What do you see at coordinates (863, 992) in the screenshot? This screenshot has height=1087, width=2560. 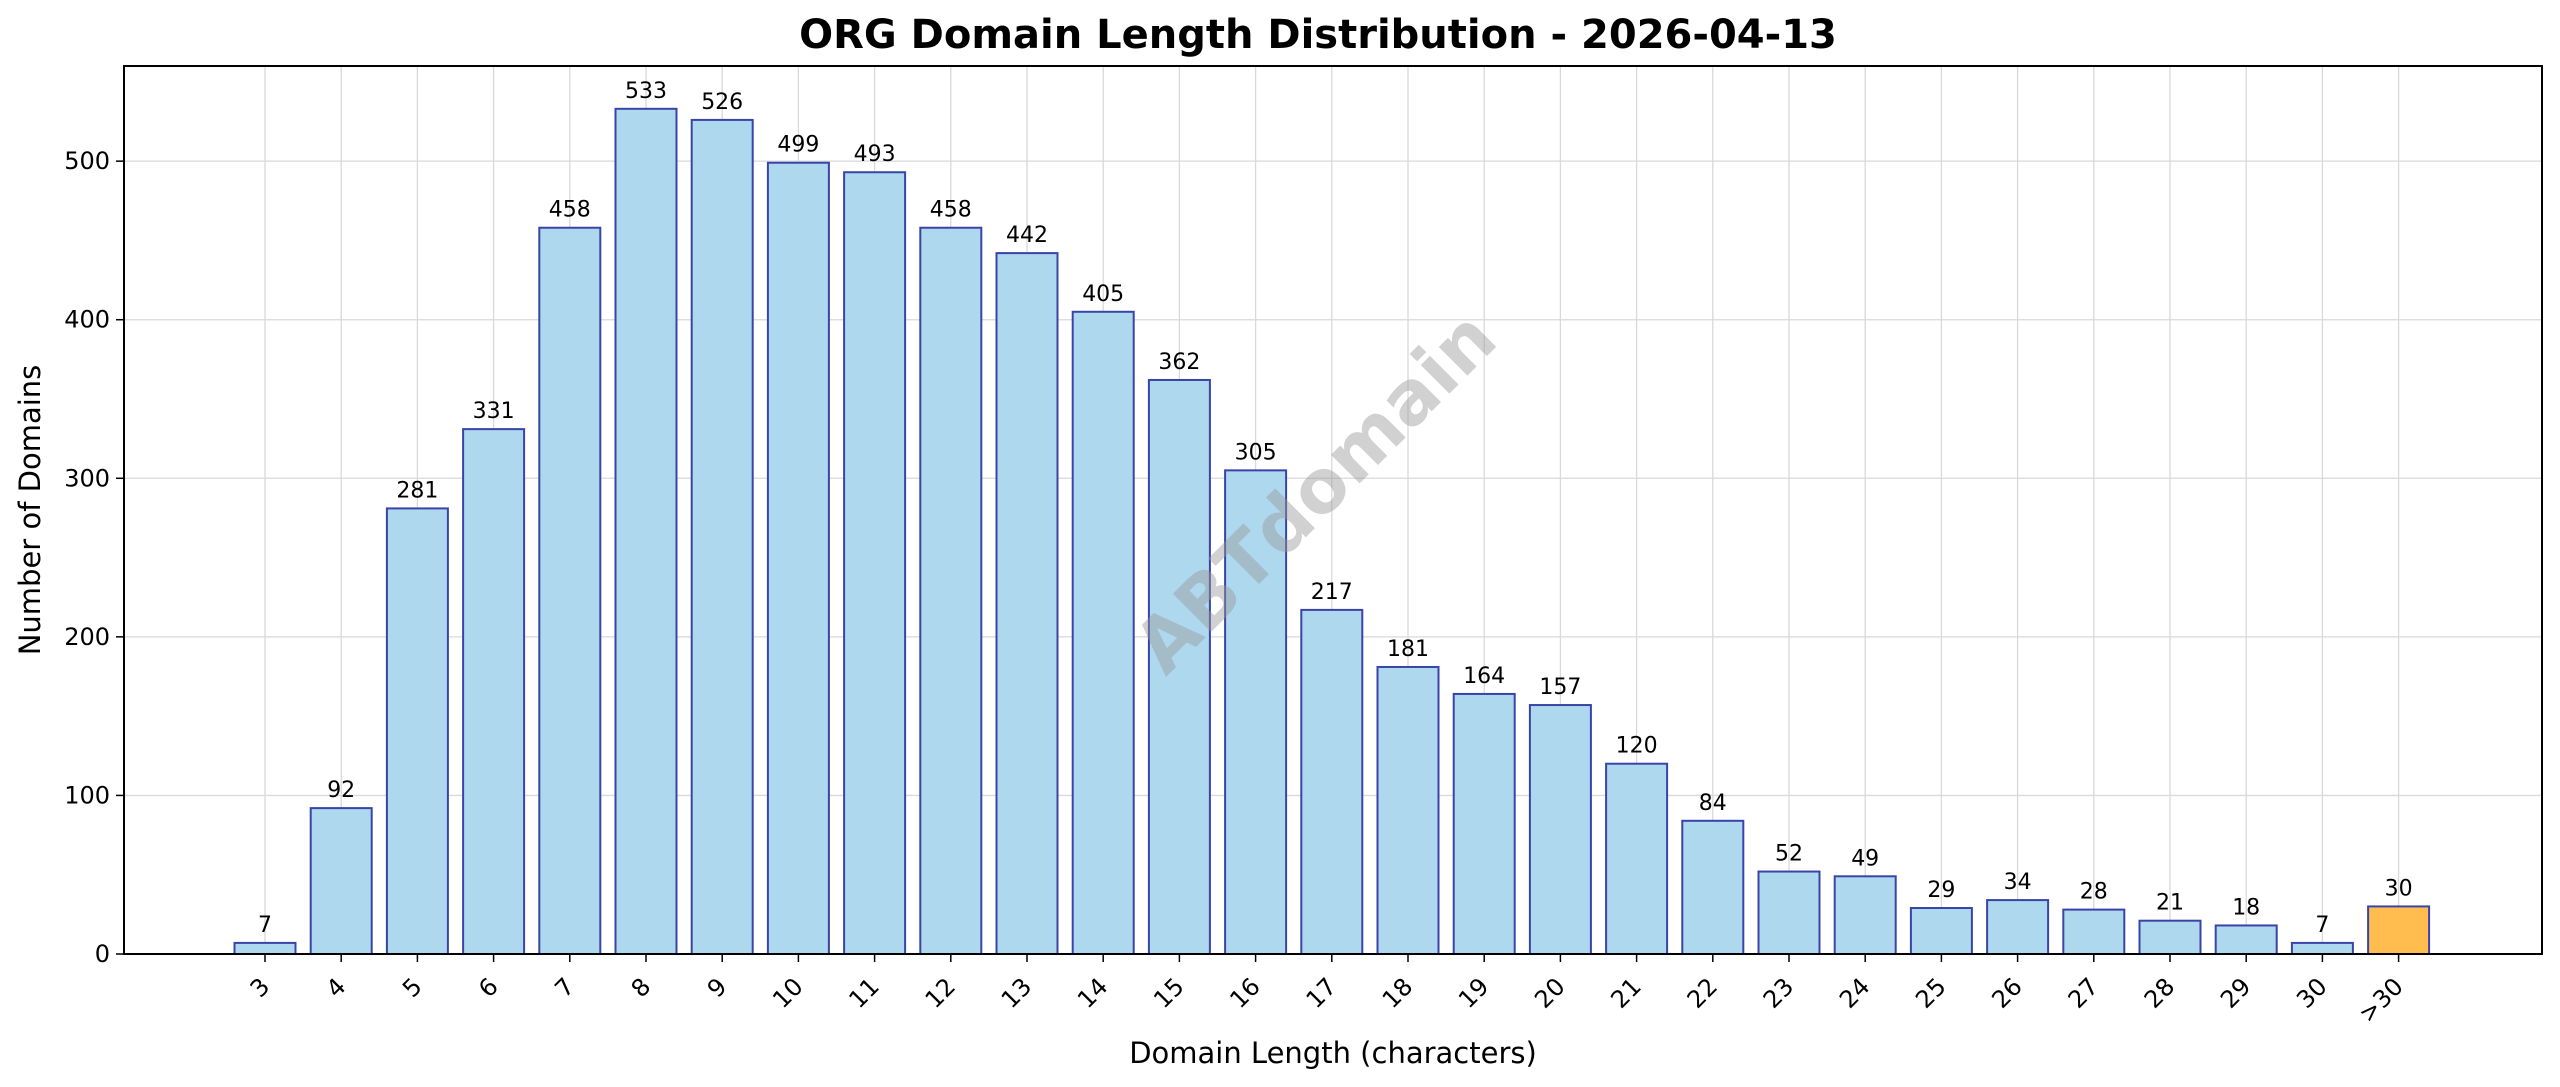 I see `x-tick-label: 11` at bounding box center [863, 992].